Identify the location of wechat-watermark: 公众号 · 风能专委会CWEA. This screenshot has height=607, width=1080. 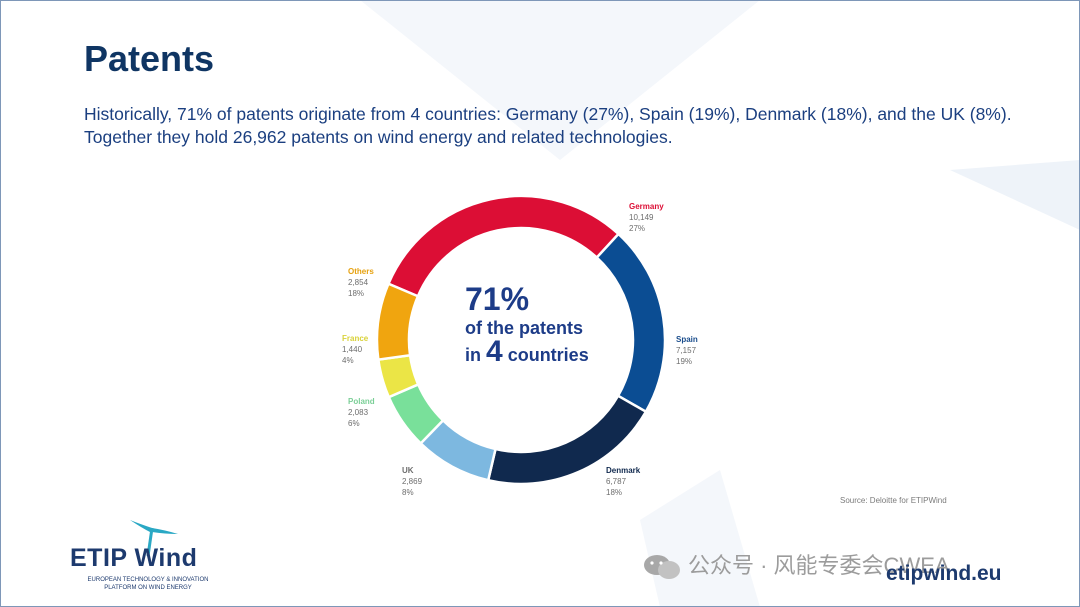
(796, 564).